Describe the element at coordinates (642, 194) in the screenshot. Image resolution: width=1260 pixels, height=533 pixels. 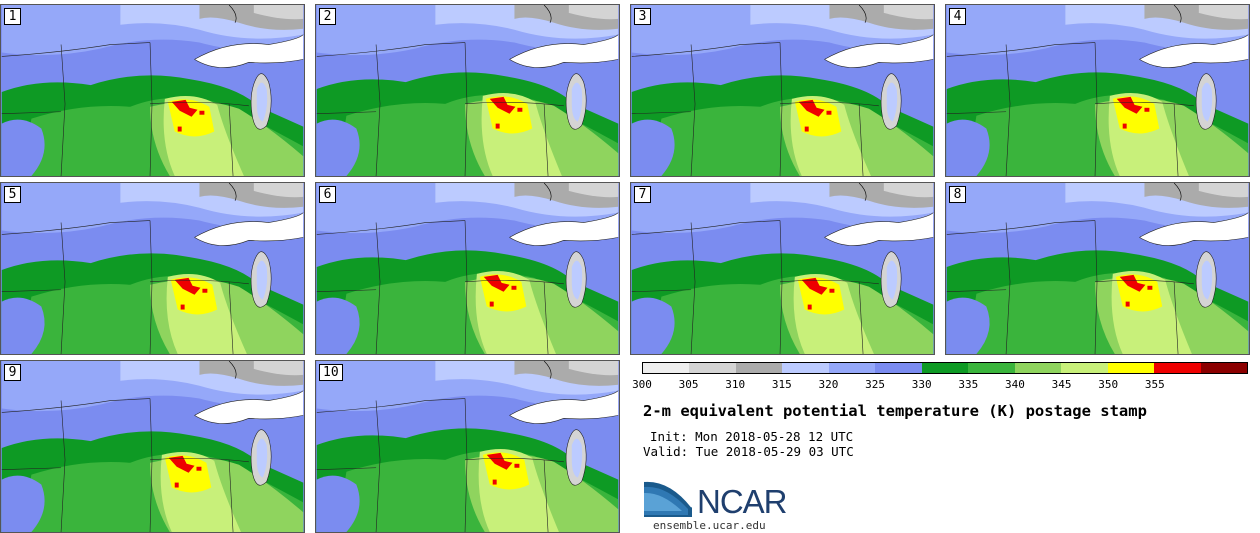
I see `panel-label: 7` at that location.